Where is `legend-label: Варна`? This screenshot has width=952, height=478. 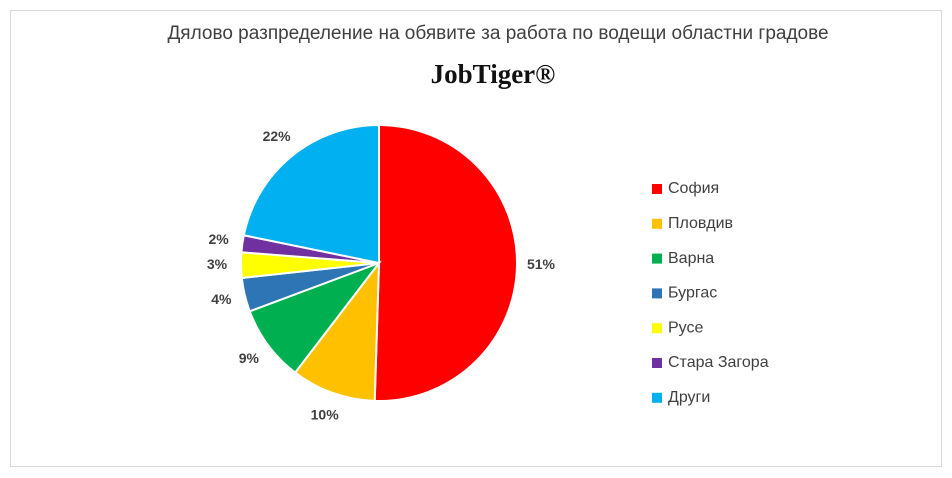
legend-label: Варна is located at coordinates (691, 258).